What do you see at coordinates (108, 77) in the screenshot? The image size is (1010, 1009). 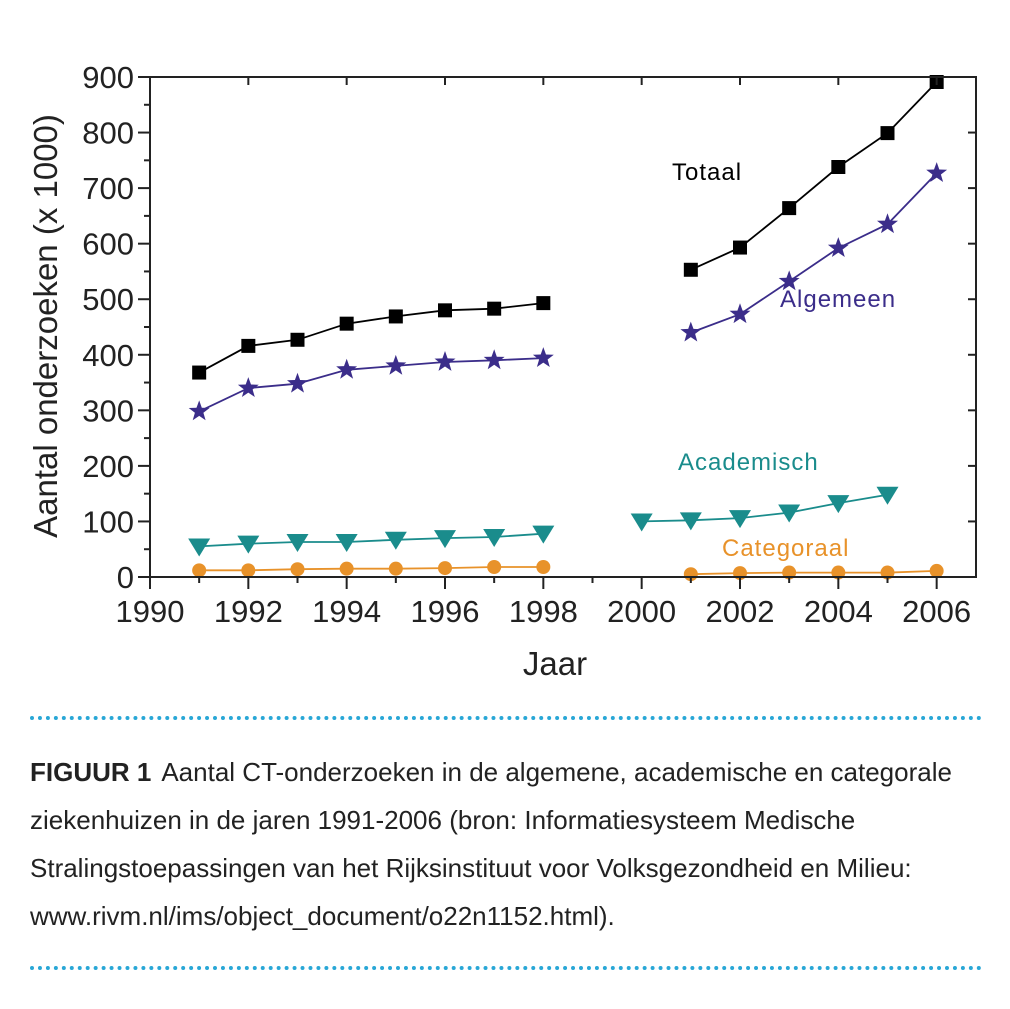 I see `y-tick-label: 900` at bounding box center [108, 77].